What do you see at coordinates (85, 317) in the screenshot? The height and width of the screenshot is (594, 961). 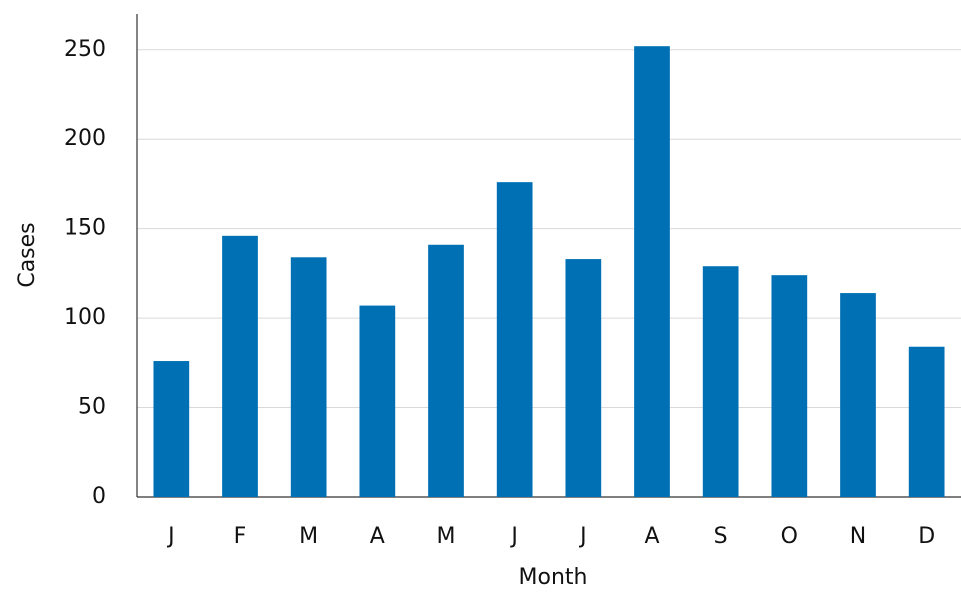 I see `y-tick-label: 100` at bounding box center [85, 317].